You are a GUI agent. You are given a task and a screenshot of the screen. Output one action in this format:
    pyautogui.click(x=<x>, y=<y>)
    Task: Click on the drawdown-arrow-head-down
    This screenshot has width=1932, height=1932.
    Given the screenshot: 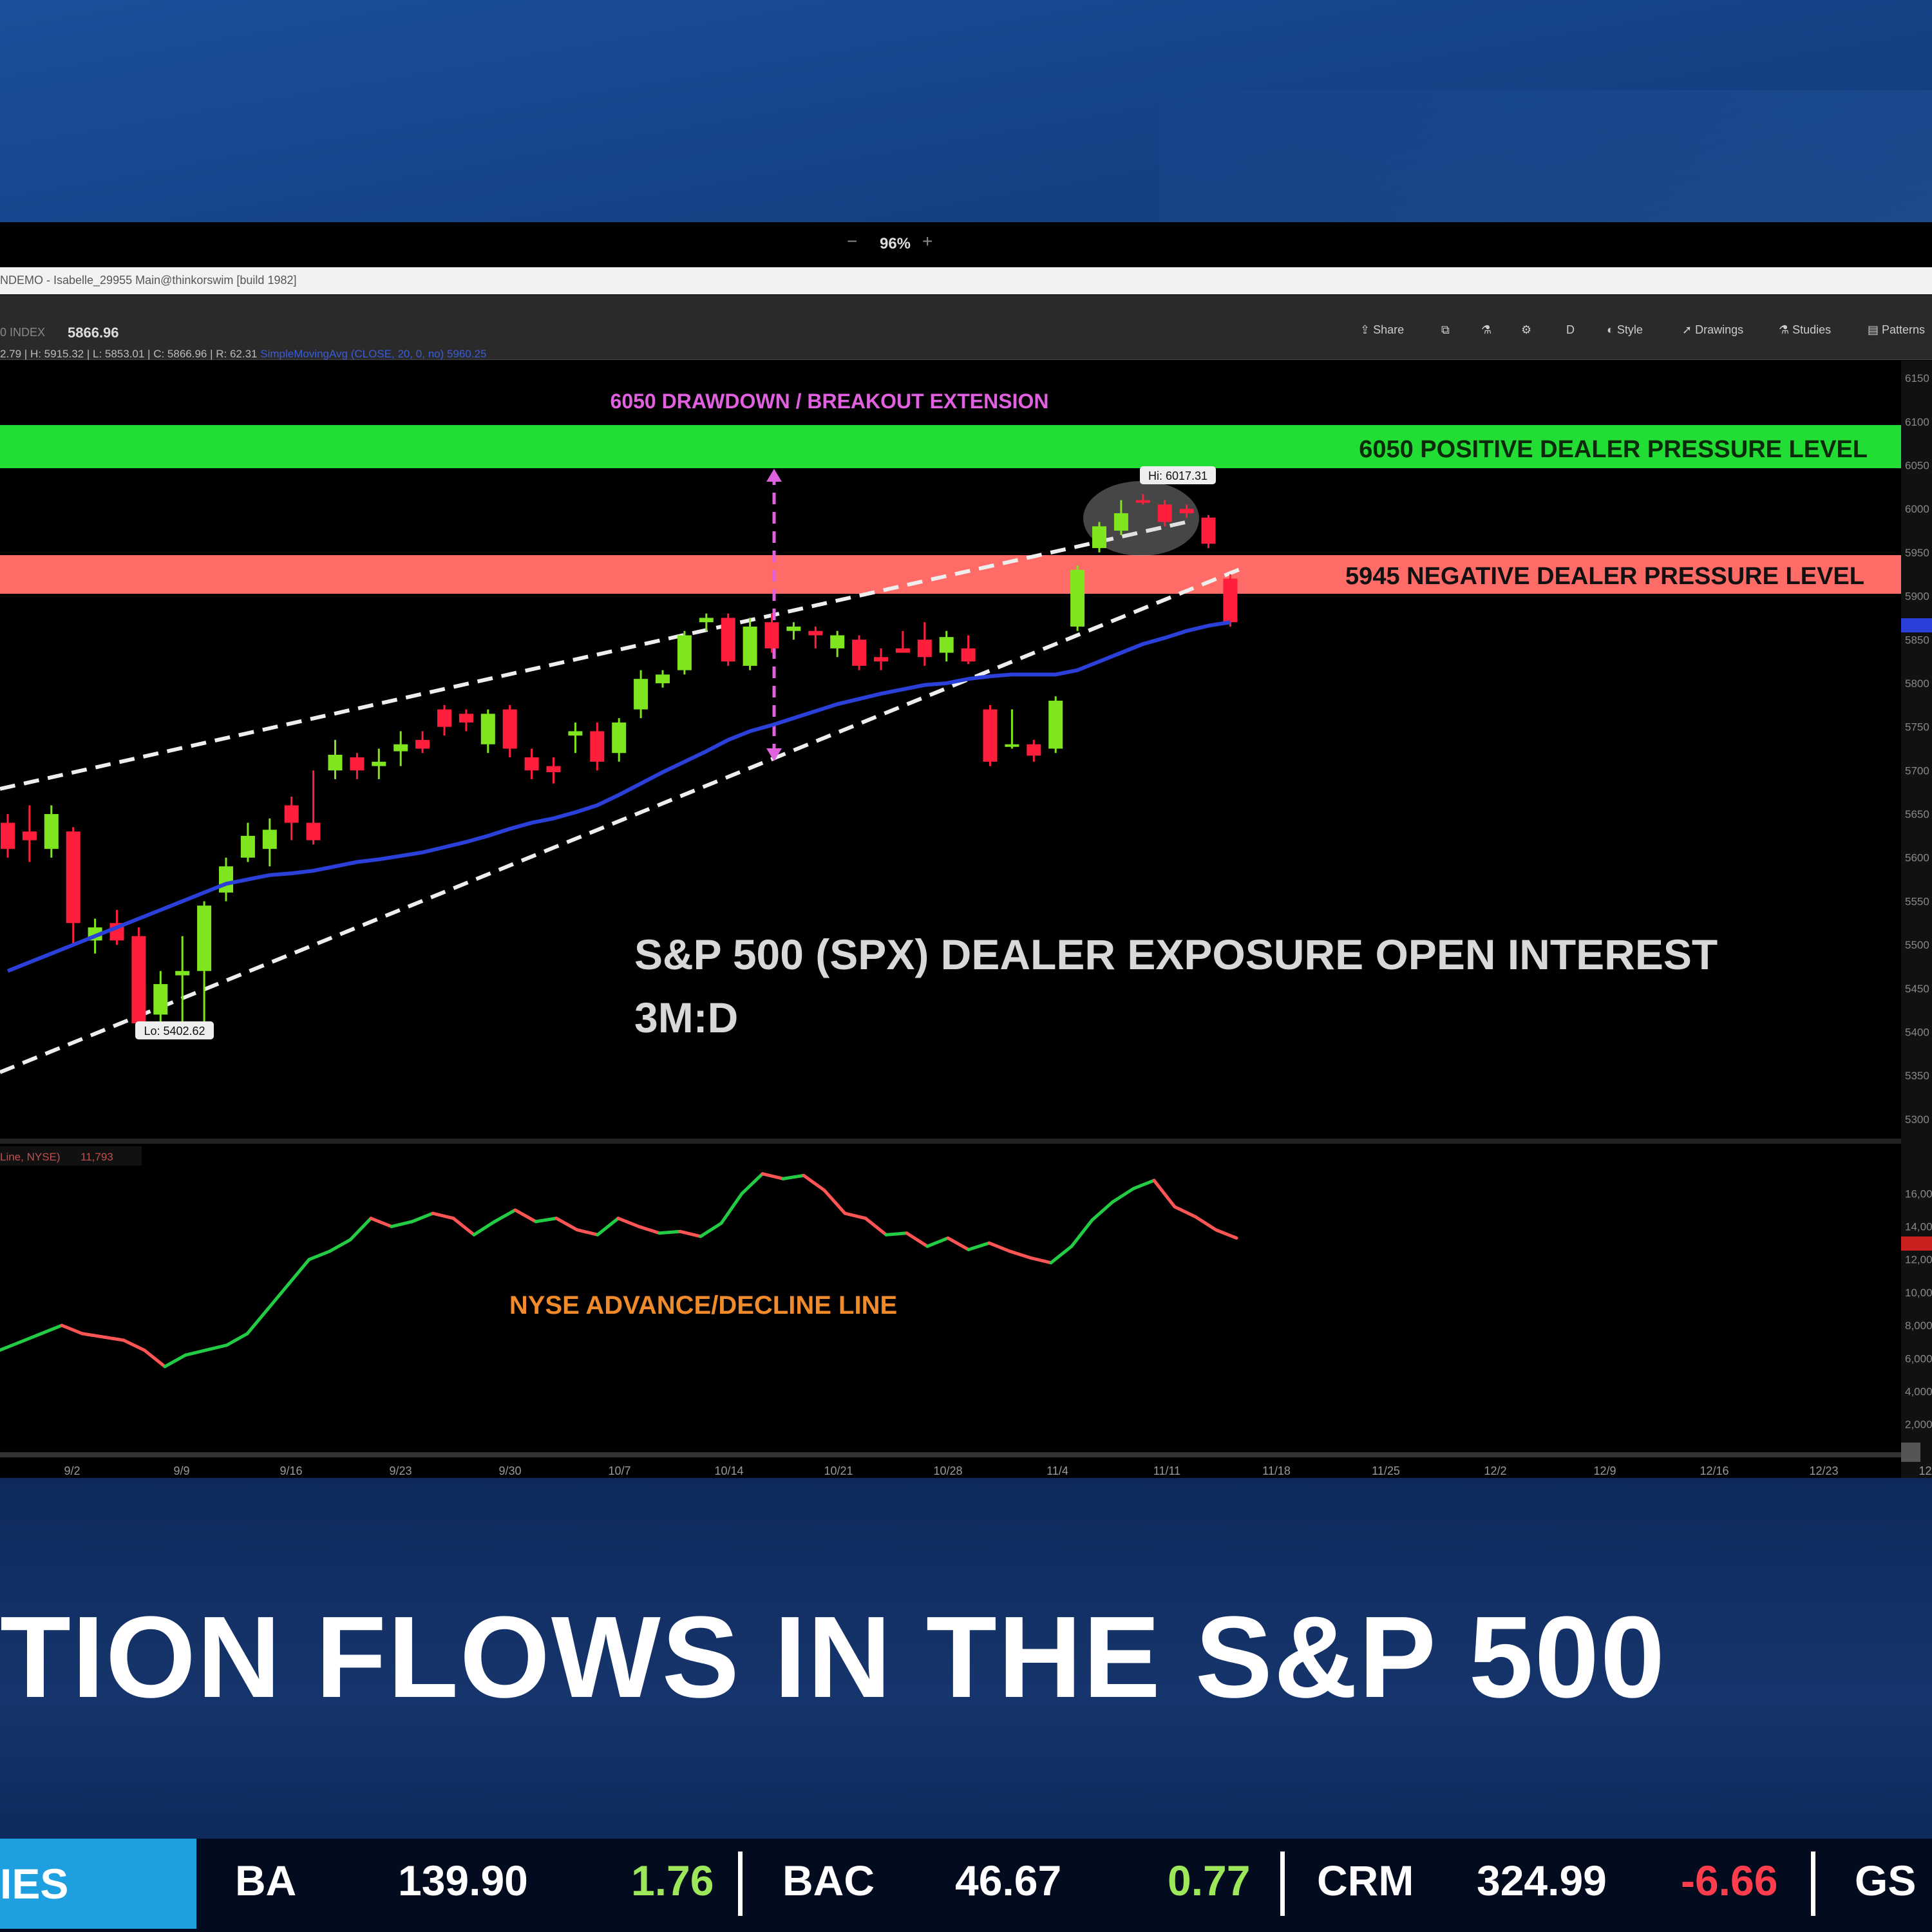 What is the action you would take?
    pyautogui.click(x=774, y=754)
    